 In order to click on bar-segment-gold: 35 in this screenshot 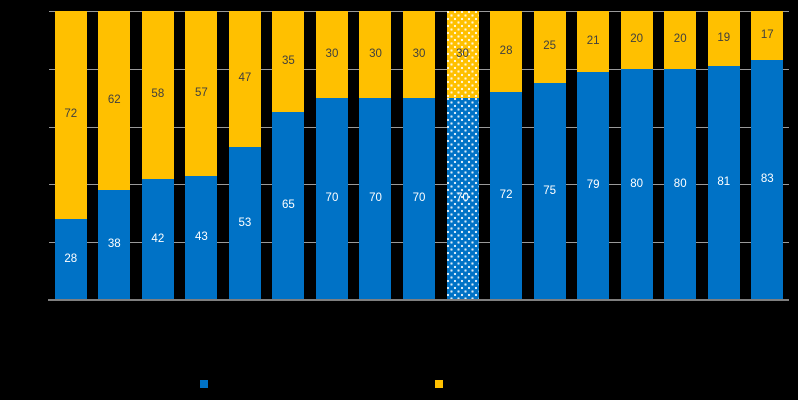, I will do `click(288, 62)`.